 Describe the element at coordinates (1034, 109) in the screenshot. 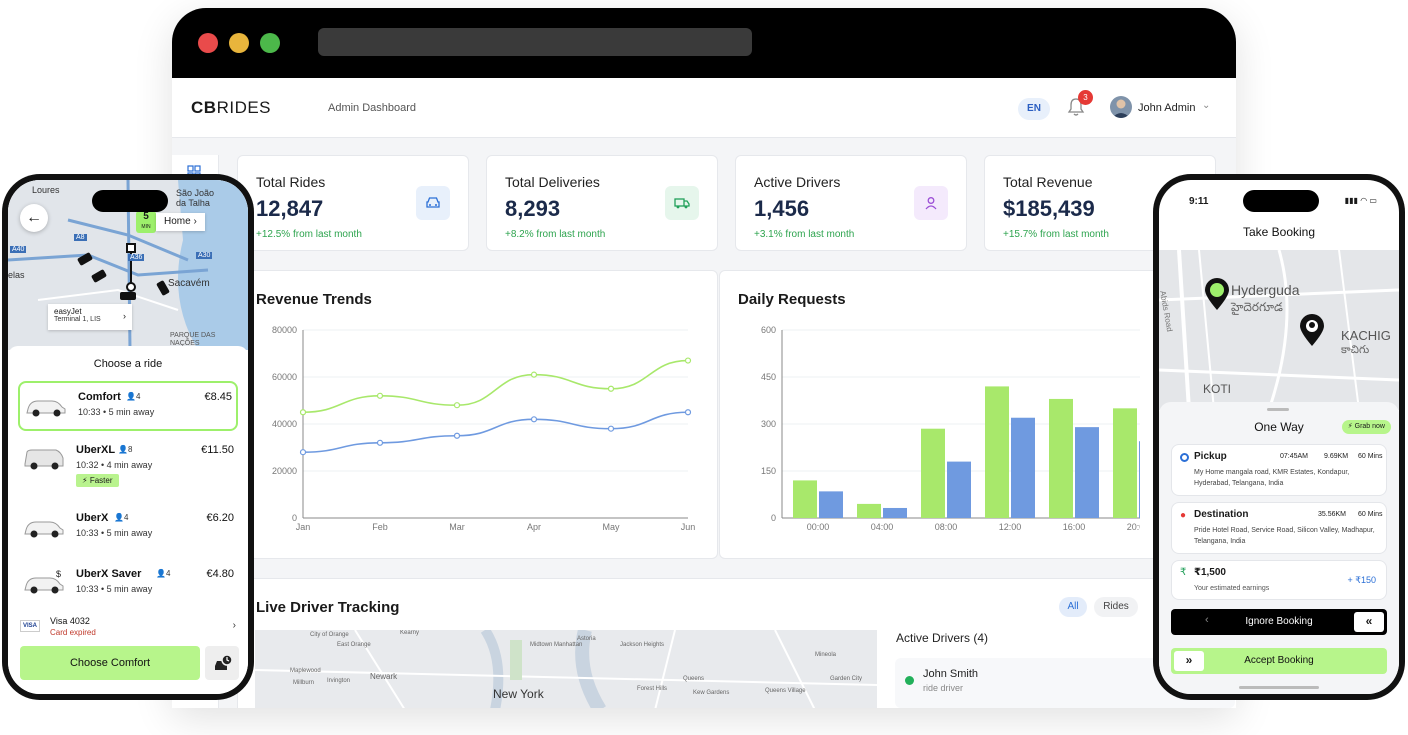

I see `language-selector: EN` at that location.